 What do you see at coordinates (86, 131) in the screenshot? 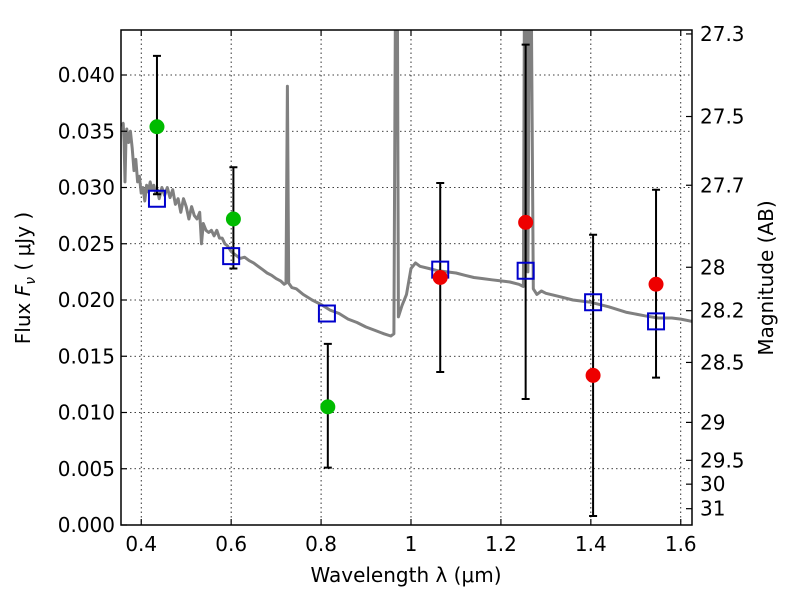
I see `y-tick-label: 0.035` at bounding box center [86, 131].